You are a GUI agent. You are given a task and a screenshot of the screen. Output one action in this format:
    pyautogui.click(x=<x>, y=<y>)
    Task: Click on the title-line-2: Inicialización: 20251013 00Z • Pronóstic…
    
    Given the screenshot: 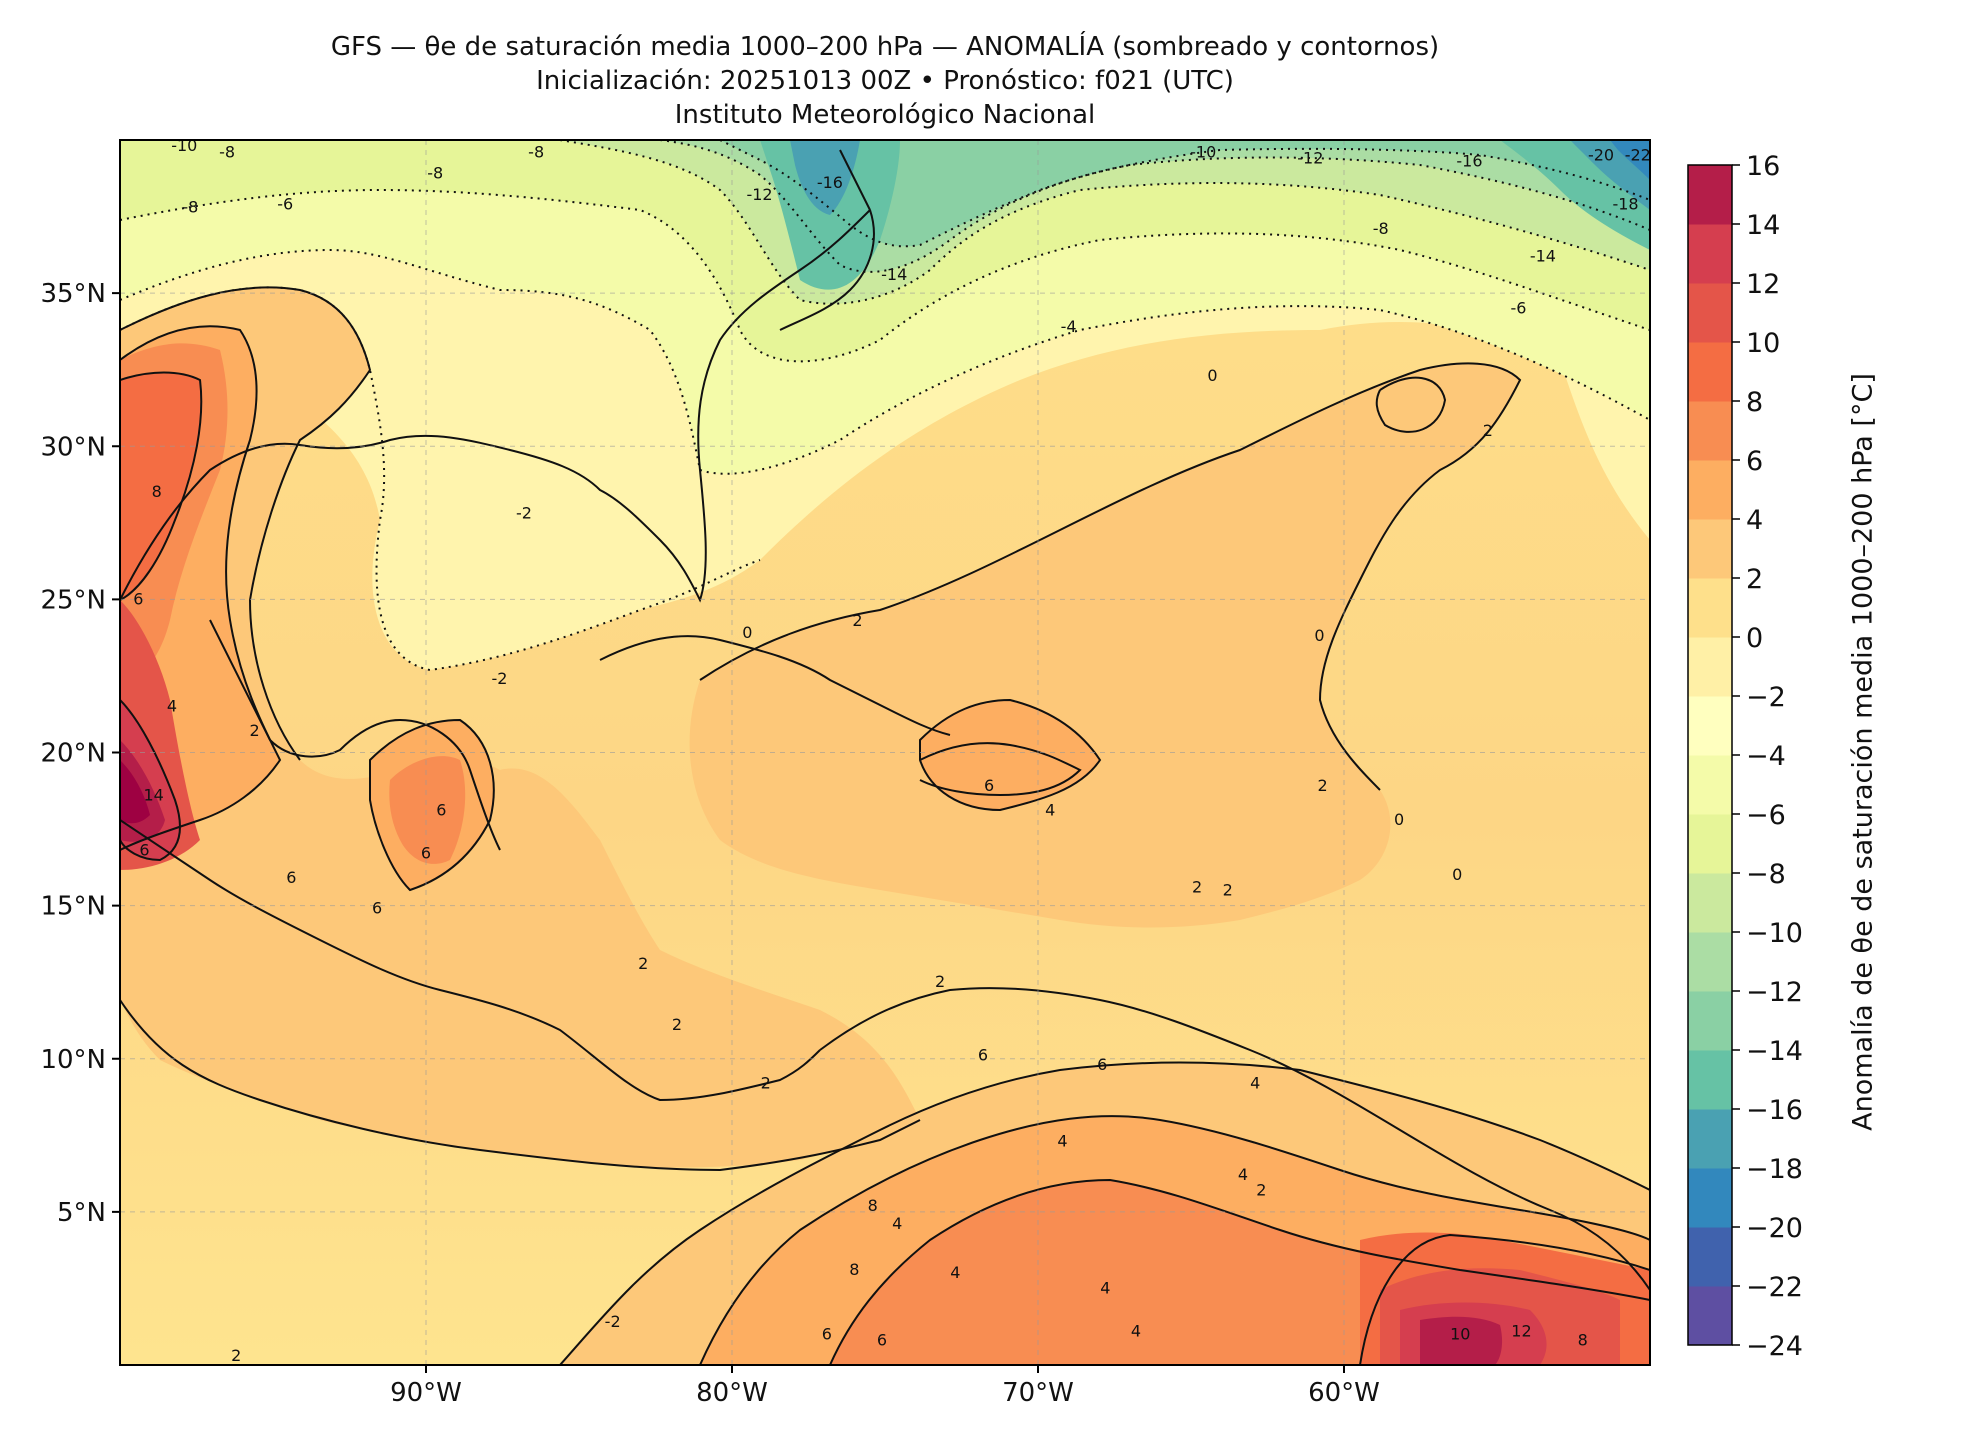 What is the action you would take?
    pyautogui.click(x=885, y=81)
    